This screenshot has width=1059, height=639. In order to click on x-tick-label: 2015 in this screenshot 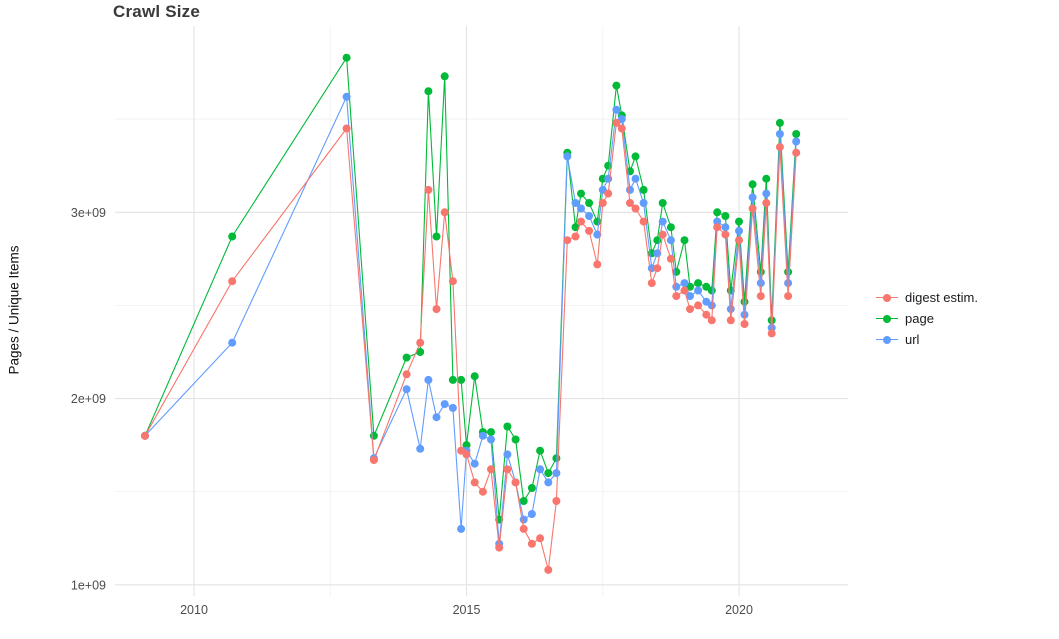, I will do `click(467, 610)`.